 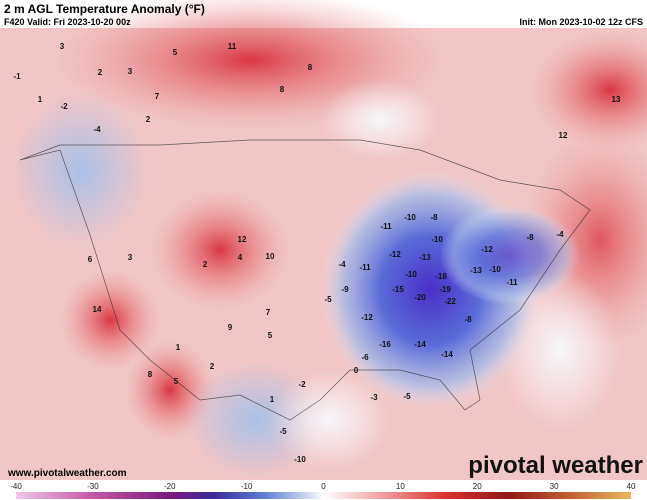 I want to click on anomaly-value: 0, so click(x=356, y=370).